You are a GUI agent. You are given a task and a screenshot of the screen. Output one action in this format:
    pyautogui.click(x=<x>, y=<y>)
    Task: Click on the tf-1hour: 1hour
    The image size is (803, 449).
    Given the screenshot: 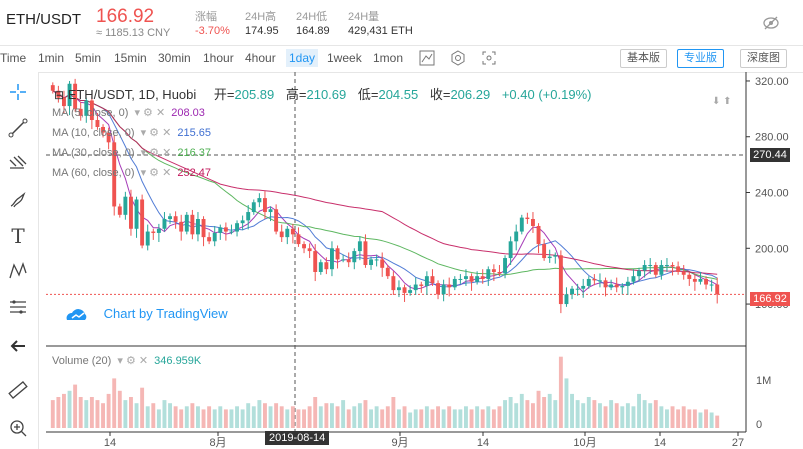 What is the action you would take?
    pyautogui.click(x=218, y=58)
    